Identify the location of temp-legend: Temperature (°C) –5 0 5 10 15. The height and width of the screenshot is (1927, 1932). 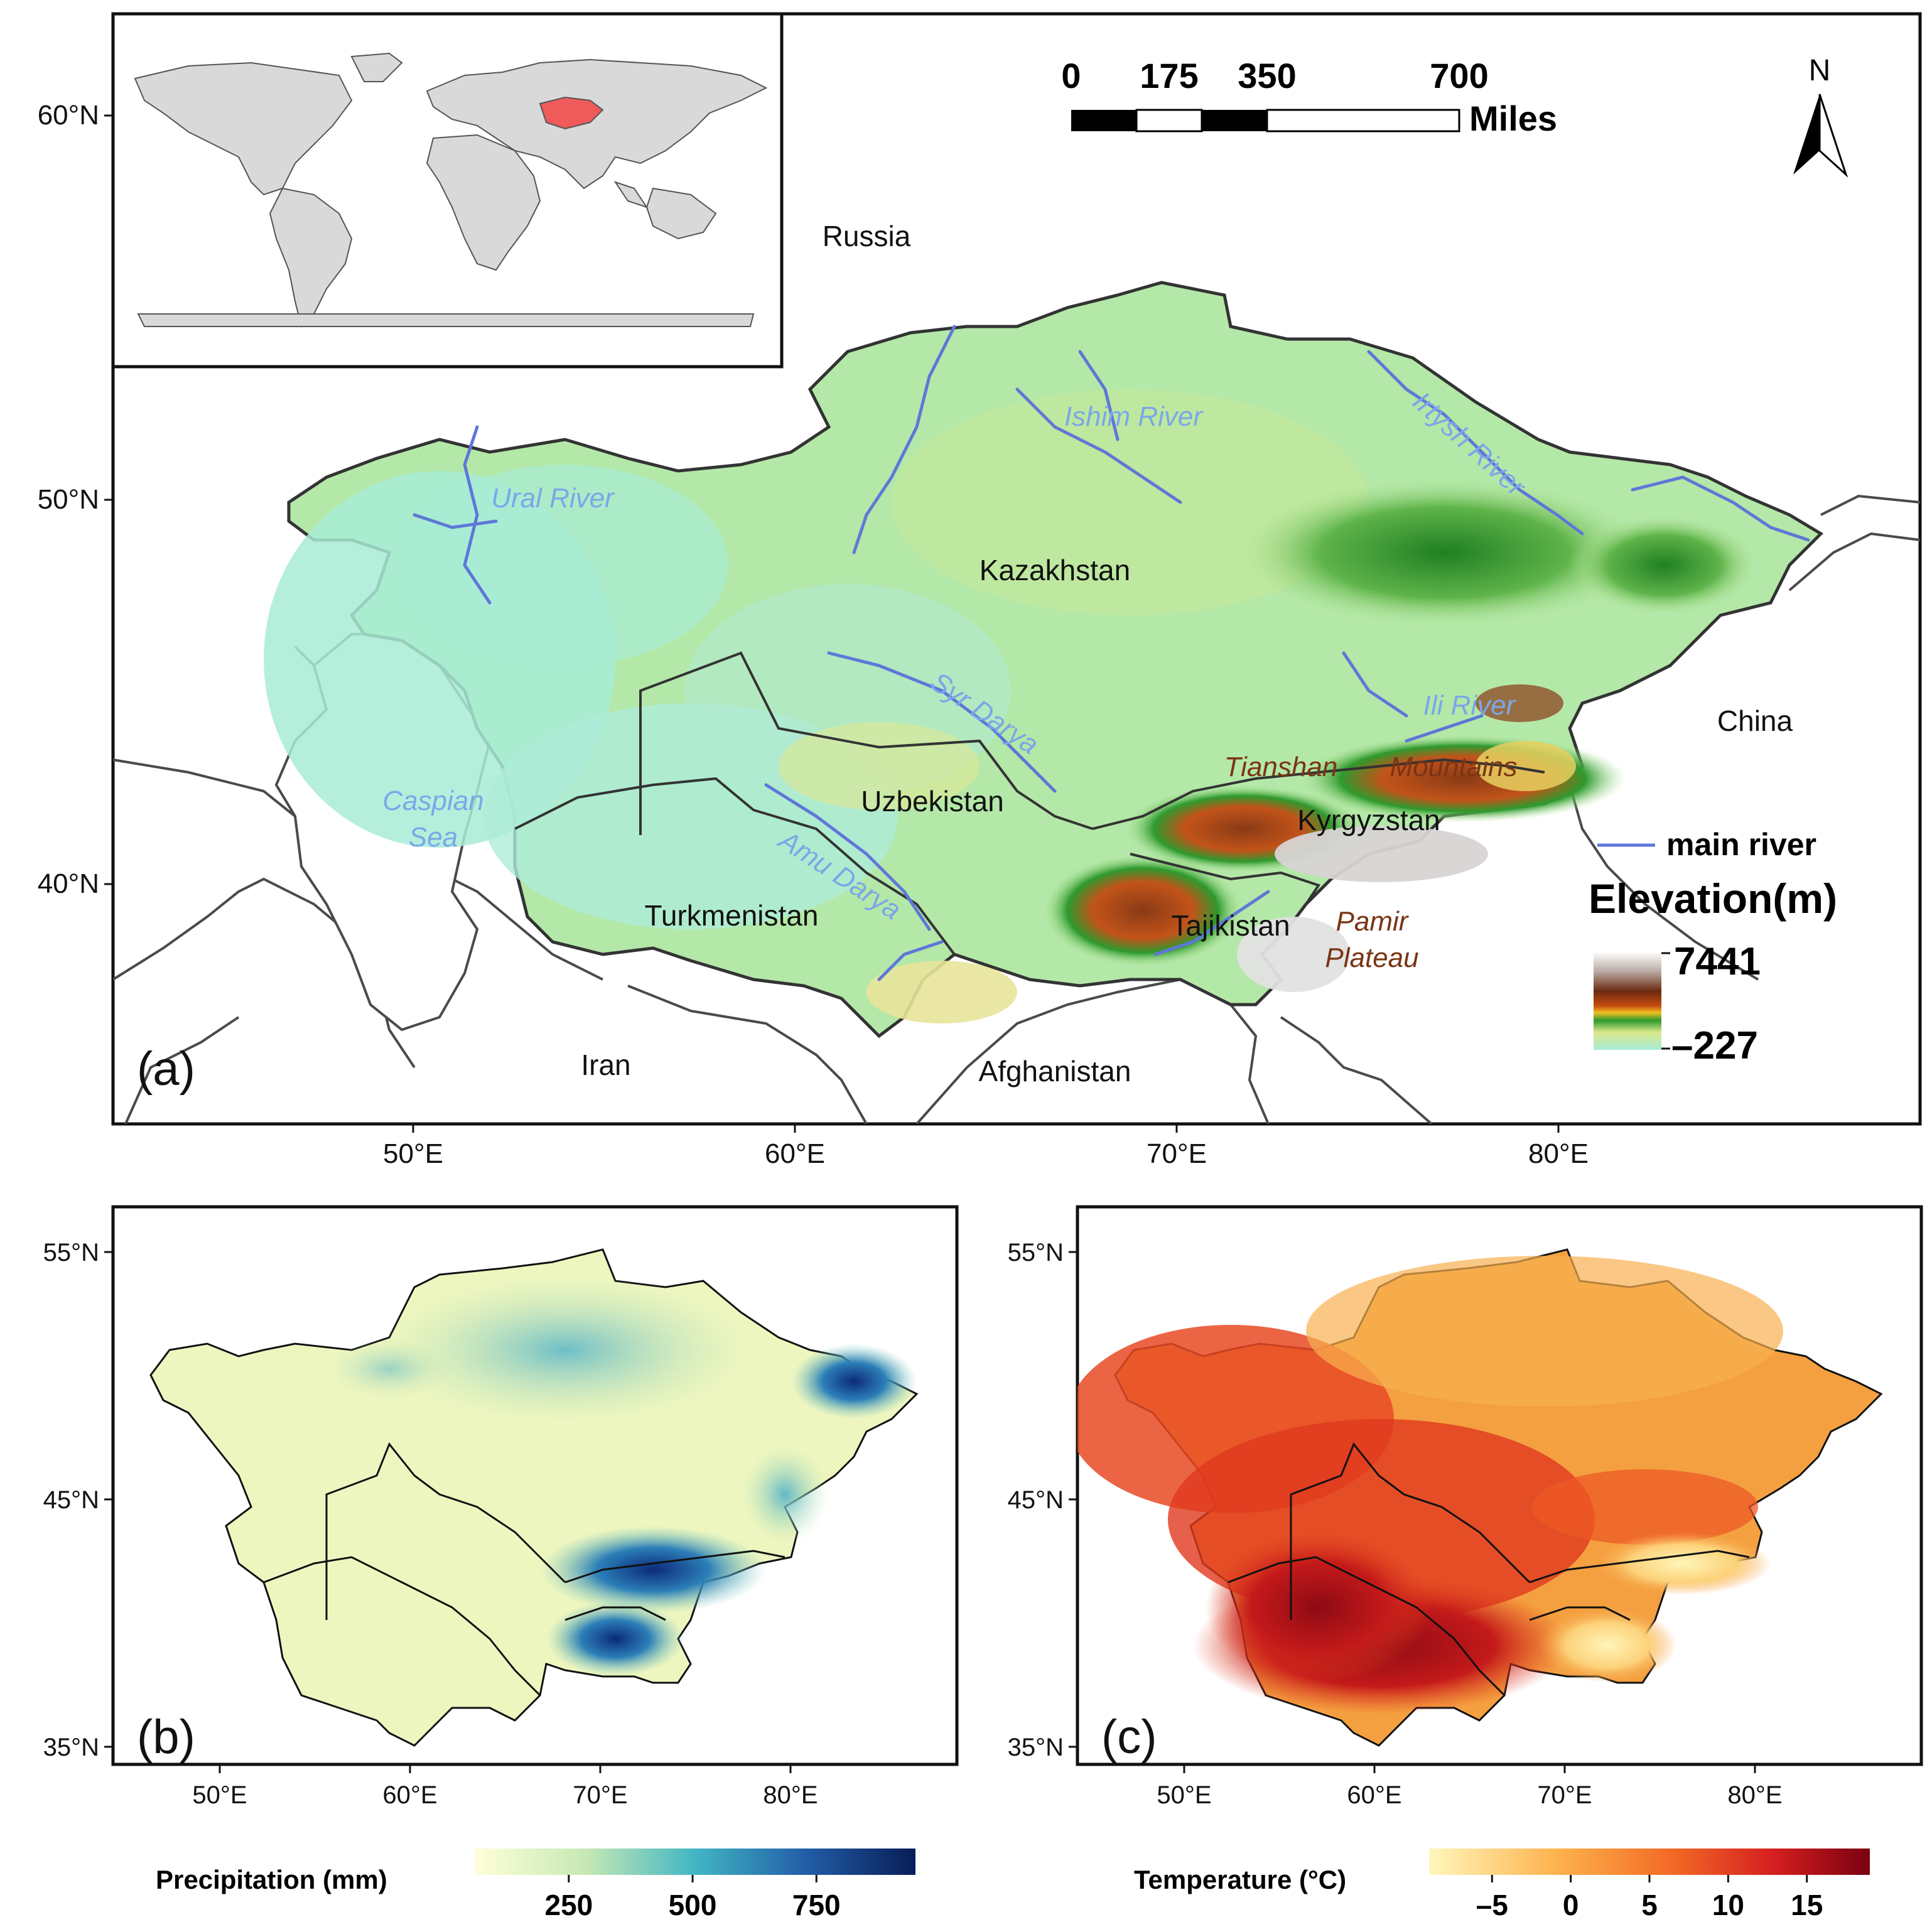
(1502, 1885).